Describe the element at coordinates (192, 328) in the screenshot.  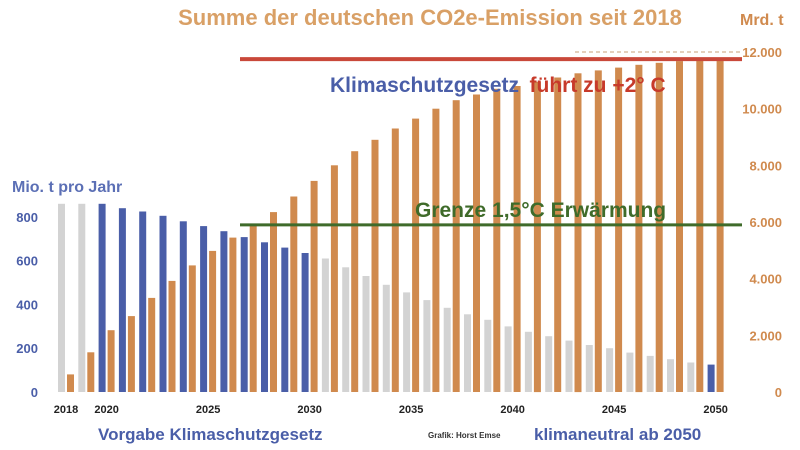
I see `bar-cumulative-2024` at that location.